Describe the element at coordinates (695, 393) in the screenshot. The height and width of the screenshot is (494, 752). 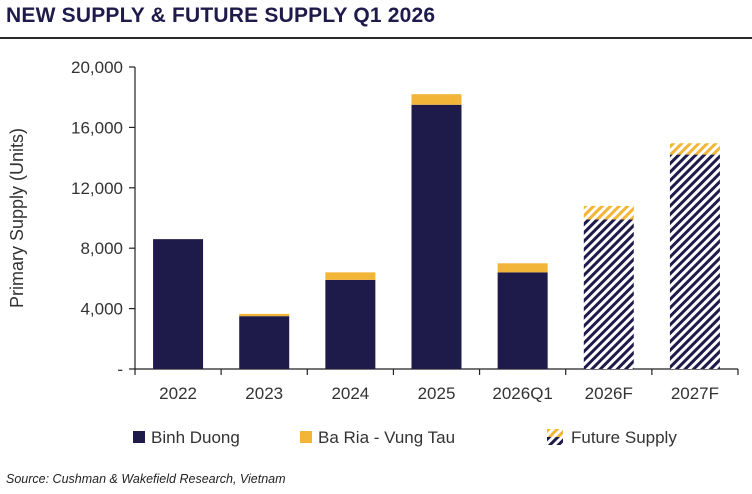
I see `x-tick-label: 2027F` at that location.